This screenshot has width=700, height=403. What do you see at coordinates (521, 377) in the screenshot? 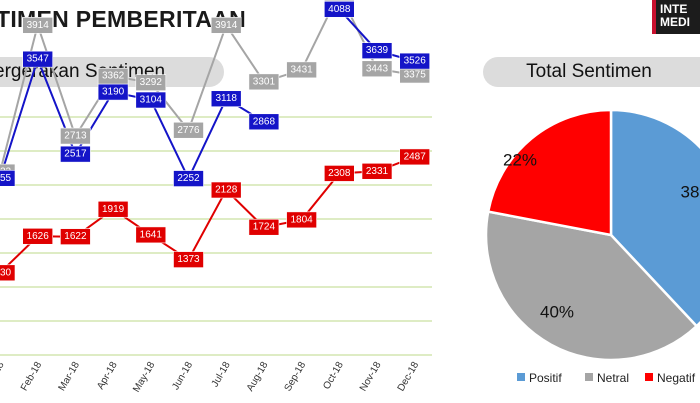
I see `legend-swatch-positif` at bounding box center [521, 377].